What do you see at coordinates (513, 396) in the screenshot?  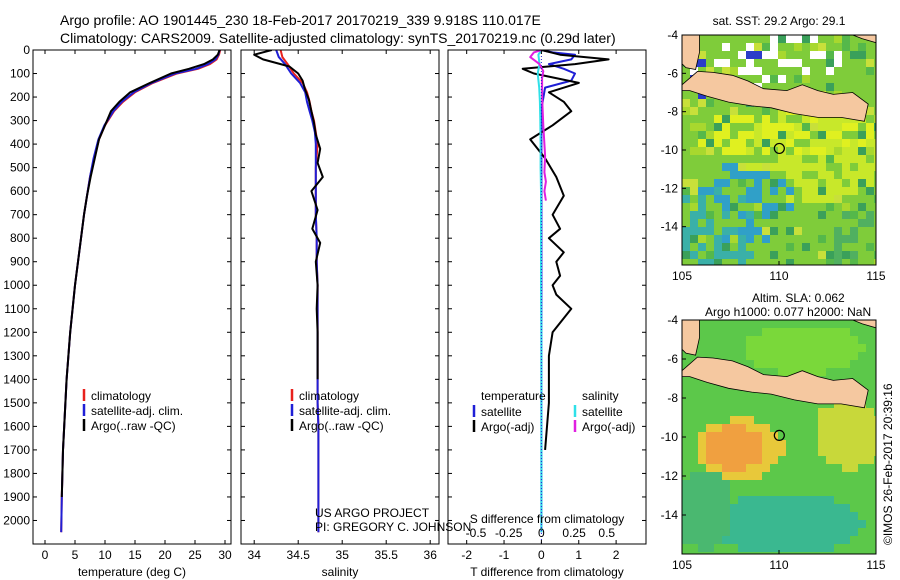 I see `legend-title-temperature: temperature` at bounding box center [513, 396].